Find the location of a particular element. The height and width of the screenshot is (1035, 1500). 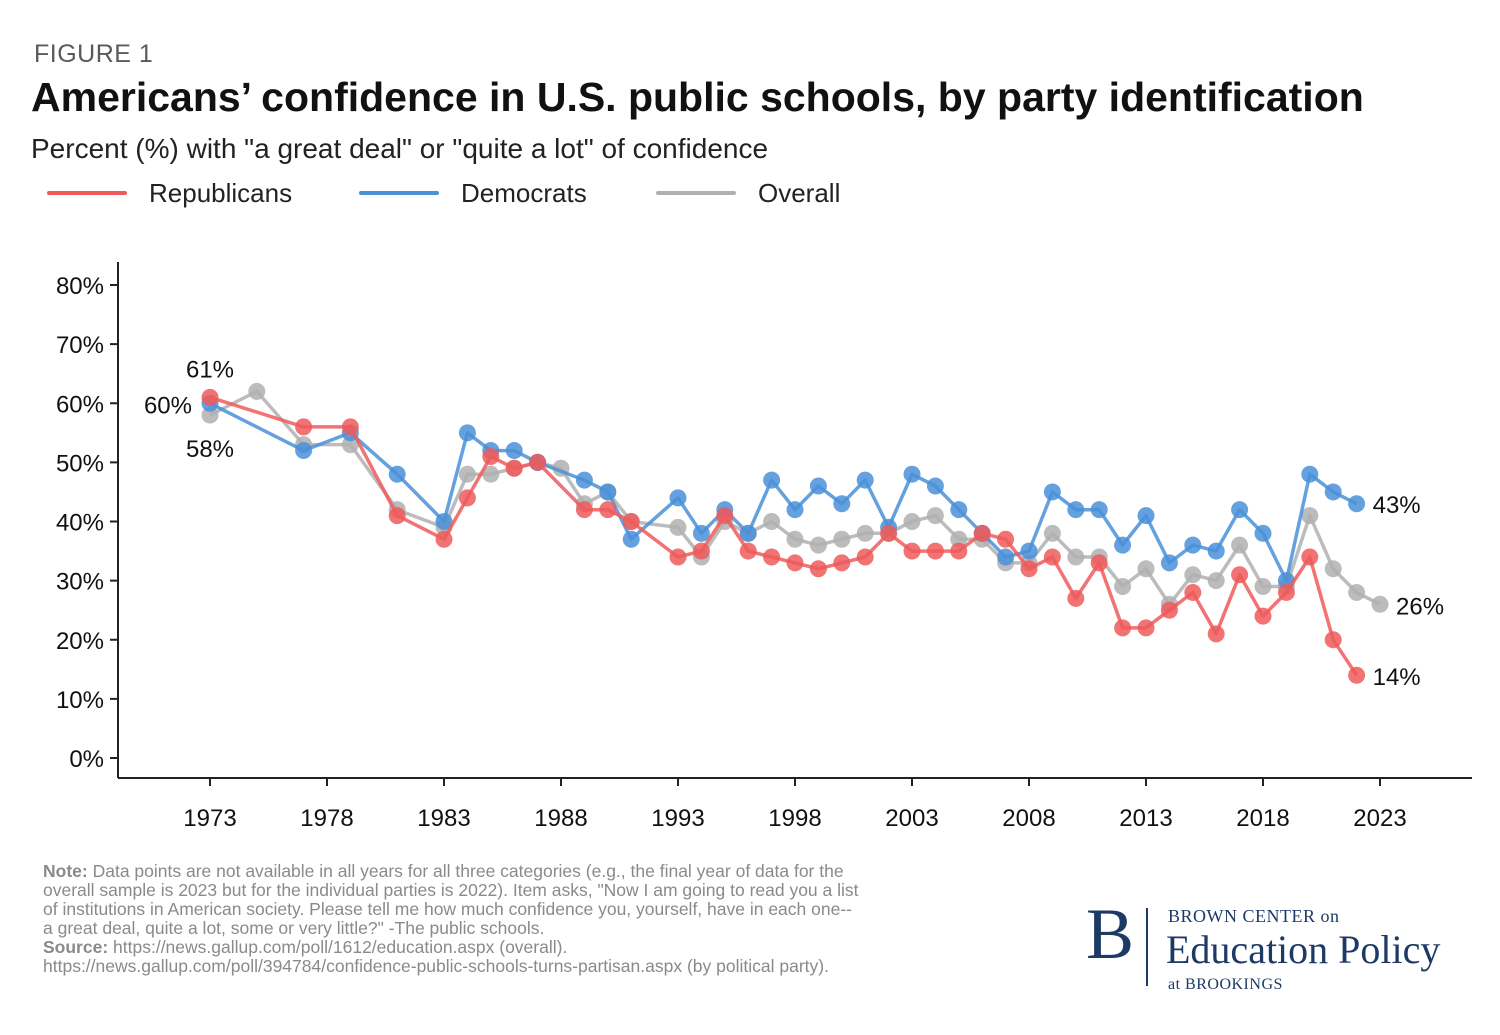

y-tick-label: 60% is located at coordinates (80, 404).